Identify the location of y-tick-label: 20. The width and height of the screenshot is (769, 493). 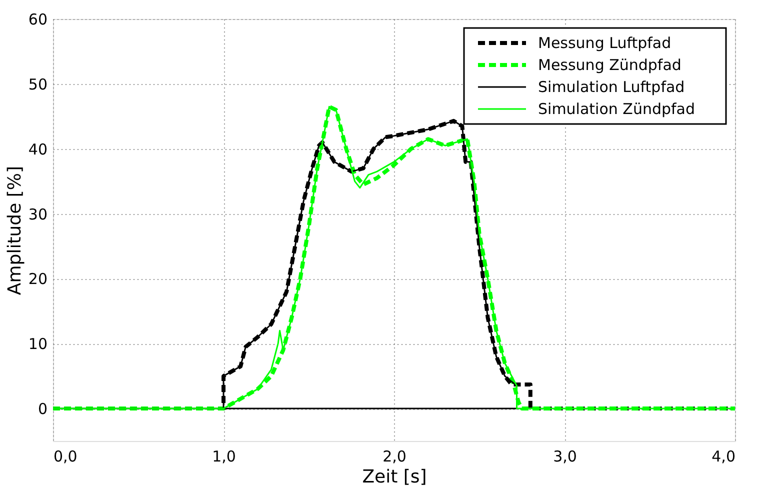
(38, 279).